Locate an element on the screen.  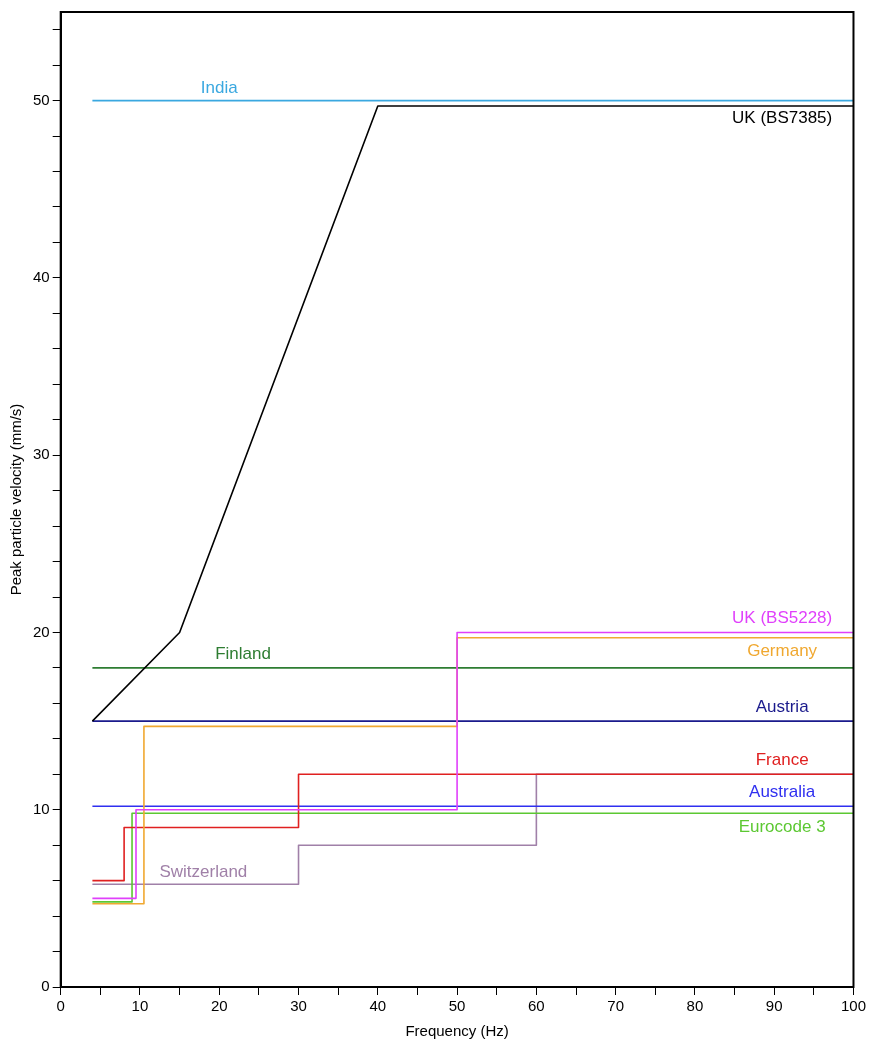
series-label: Eurocode 3 is located at coordinates (782, 826).